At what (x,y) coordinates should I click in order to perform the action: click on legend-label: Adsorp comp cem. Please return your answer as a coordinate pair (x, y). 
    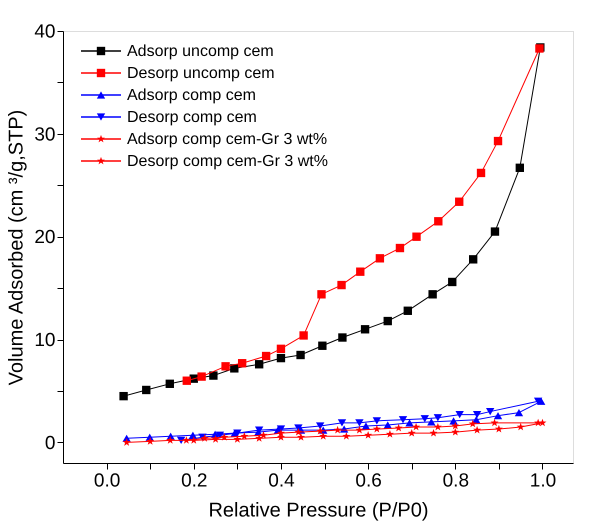
    Looking at the image, I should click on (191, 95).